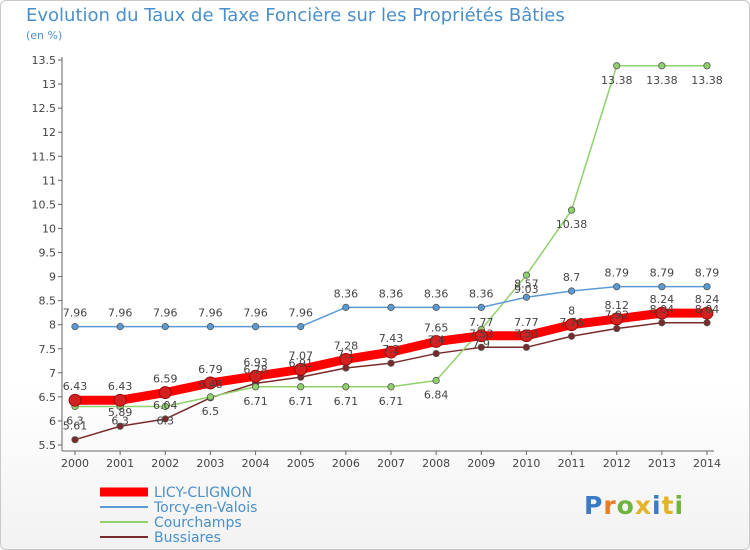  What do you see at coordinates (210, 463) in the screenshot?
I see `x-tick-label: 2003` at bounding box center [210, 463].